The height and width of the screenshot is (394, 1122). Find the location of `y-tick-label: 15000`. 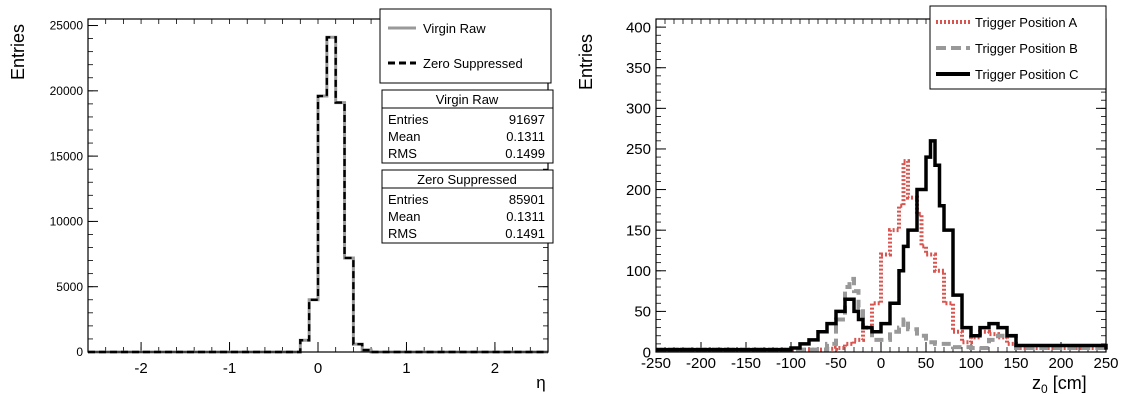

y-tick-label: 15000 is located at coordinates (67, 156).